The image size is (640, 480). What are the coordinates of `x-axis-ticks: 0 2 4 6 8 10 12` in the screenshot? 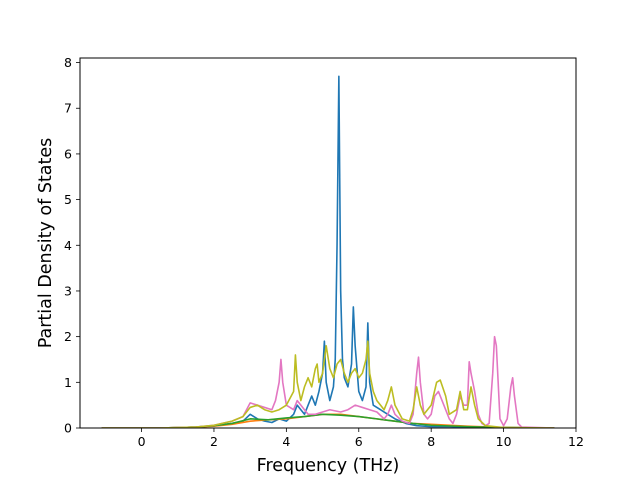 It's located at (361, 438).